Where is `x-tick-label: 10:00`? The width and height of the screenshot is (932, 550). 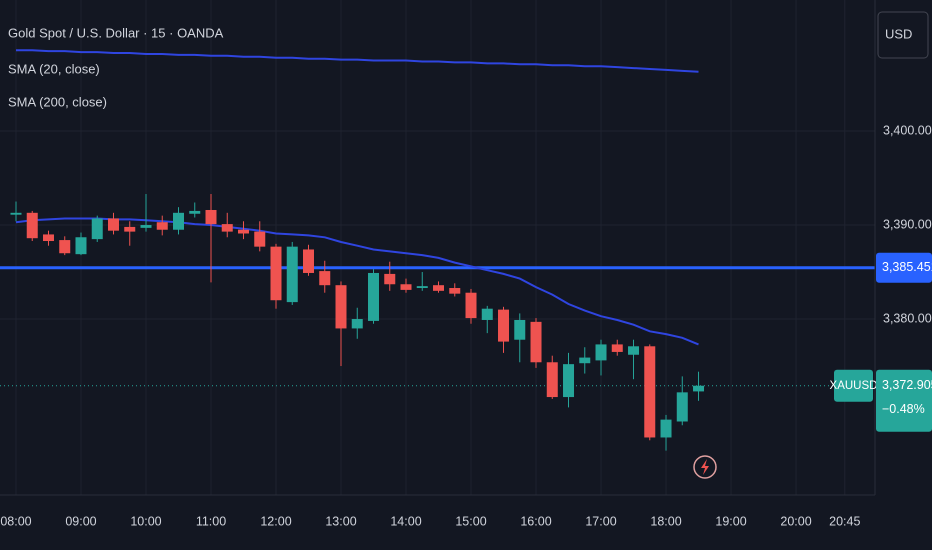 x-tick-label: 10:00 is located at coordinates (145, 521).